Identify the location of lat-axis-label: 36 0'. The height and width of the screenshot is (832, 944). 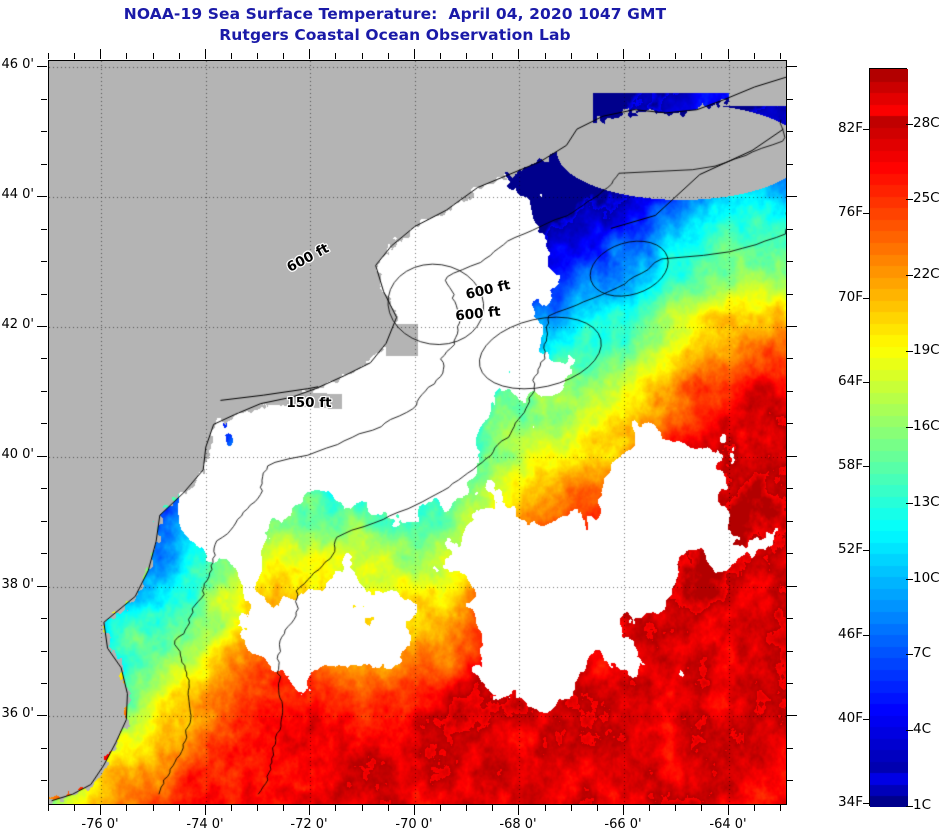
(17, 713).